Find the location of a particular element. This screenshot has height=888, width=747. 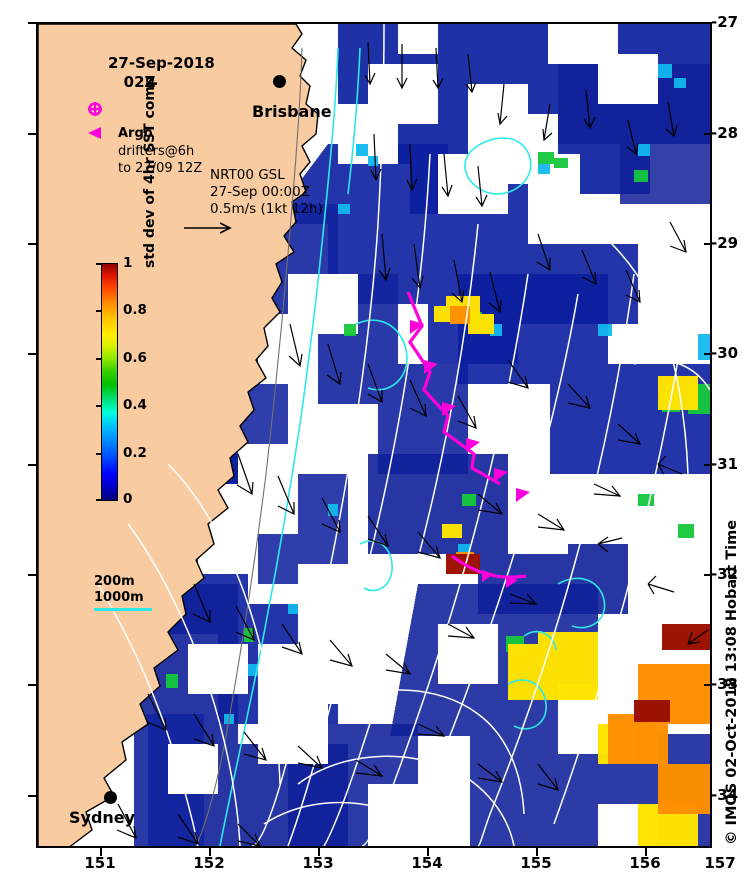

y-tick-label: -29 is located at coordinates (725, 243).